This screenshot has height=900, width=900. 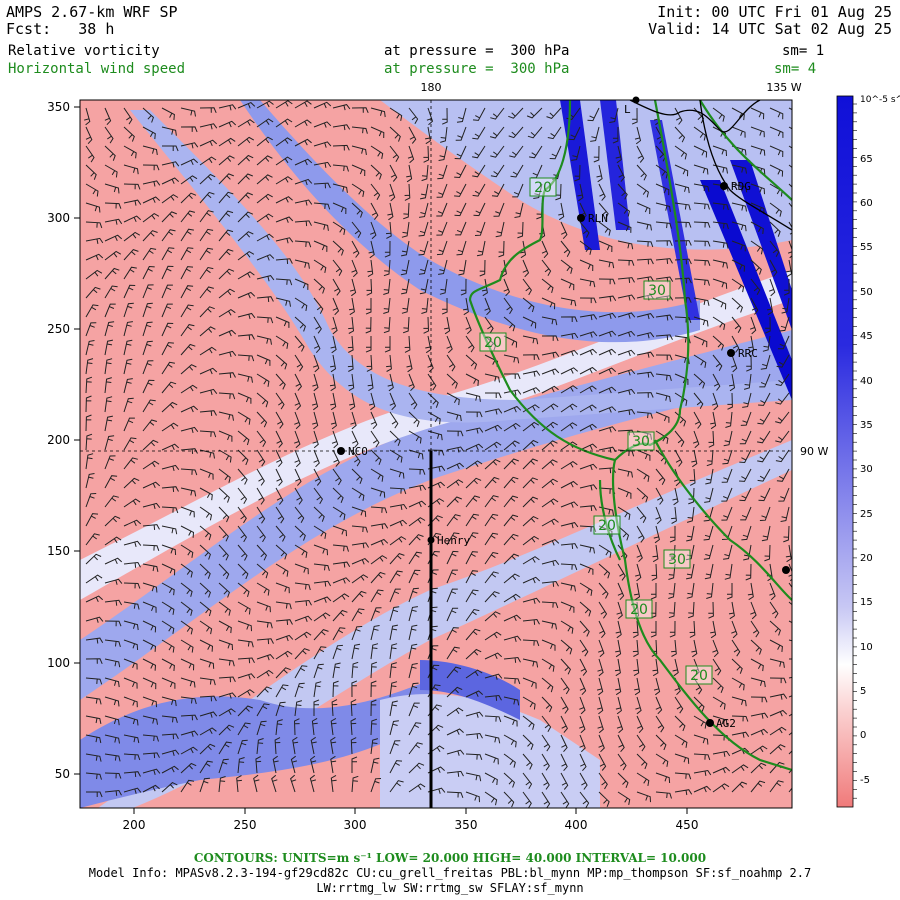 What do you see at coordinates (92, 12) in the screenshot?
I see `model-title: AMPS 2.67-km WRF SP` at bounding box center [92, 12].